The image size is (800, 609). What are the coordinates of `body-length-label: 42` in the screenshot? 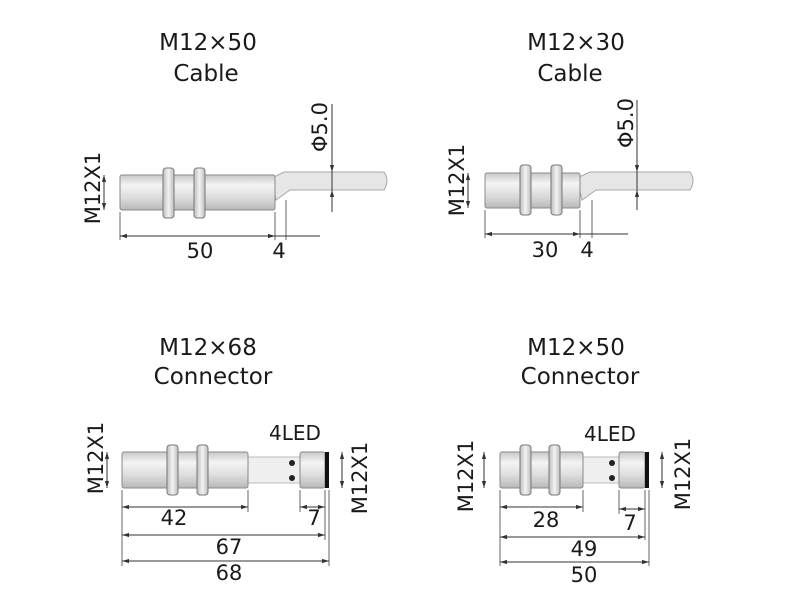 It's located at (174, 518).